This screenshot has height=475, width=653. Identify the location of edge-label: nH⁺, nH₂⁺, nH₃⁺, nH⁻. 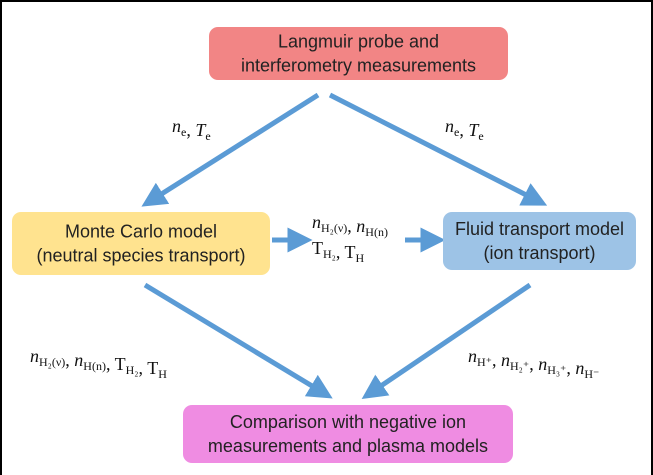
(533, 363).